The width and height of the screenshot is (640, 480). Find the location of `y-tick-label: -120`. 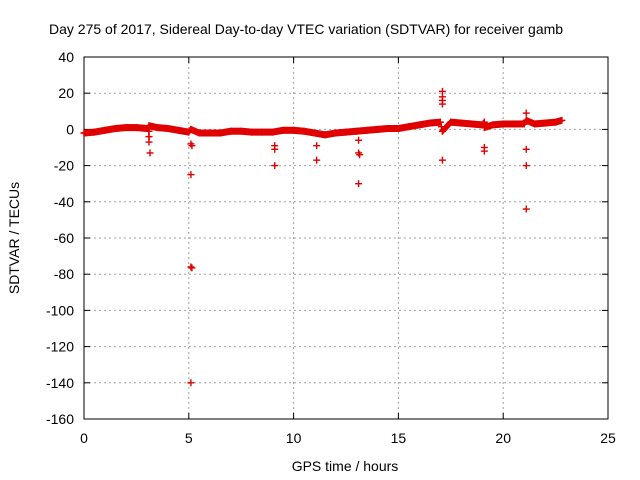

y-tick-label: -120 is located at coordinates (60, 347).